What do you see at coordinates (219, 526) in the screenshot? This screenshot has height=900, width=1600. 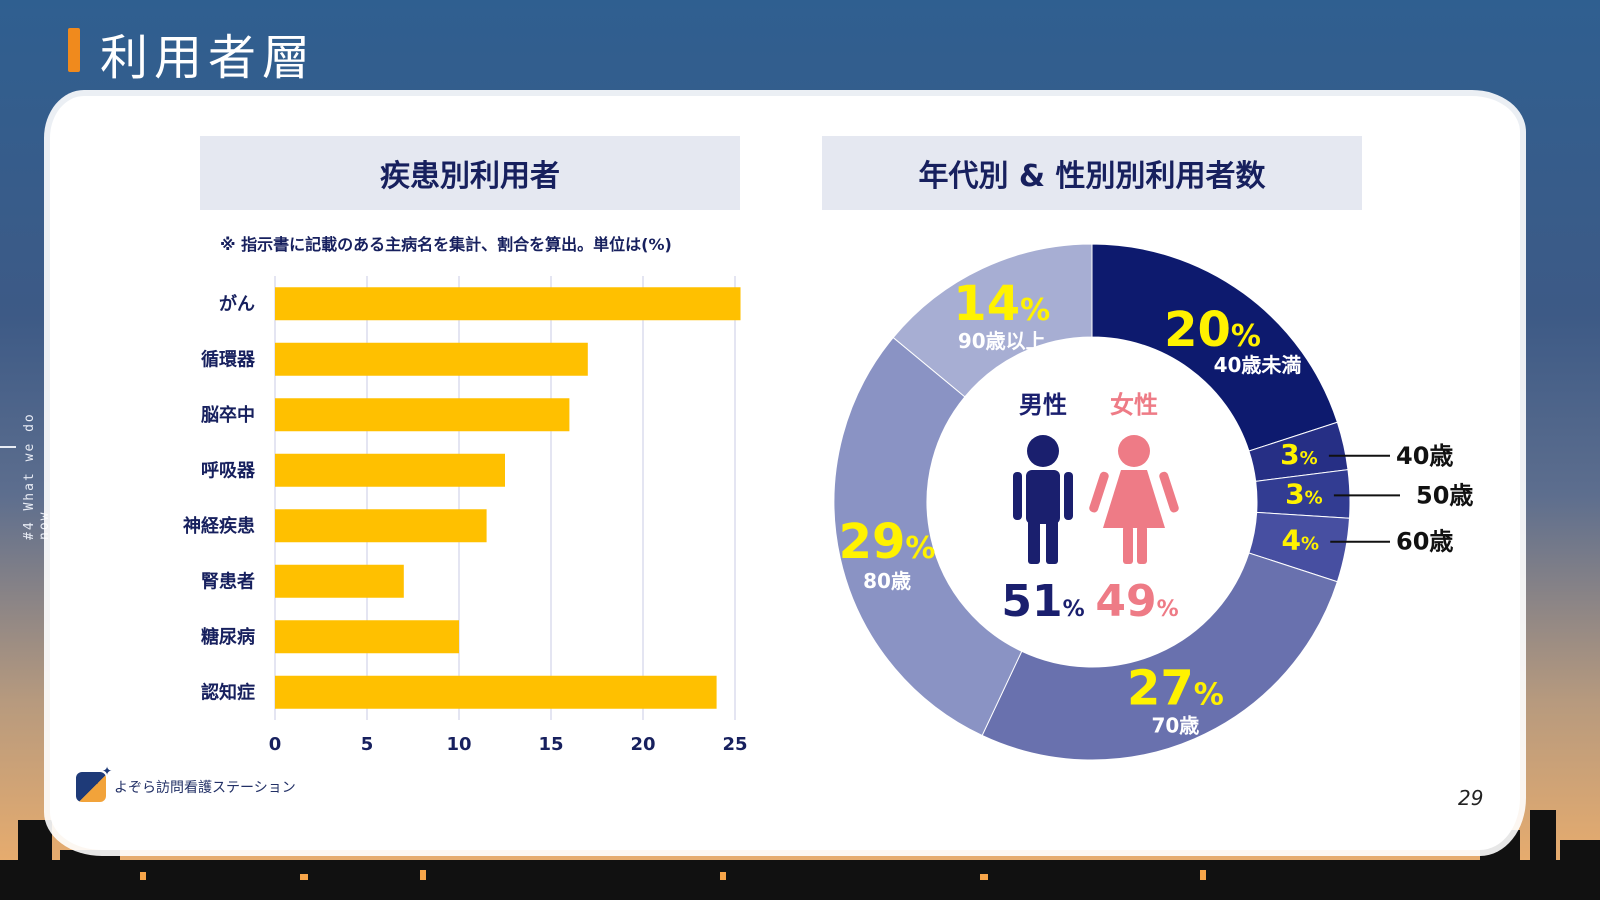 I see `category-label: 神経疾患` at bounding box center [219, 526].